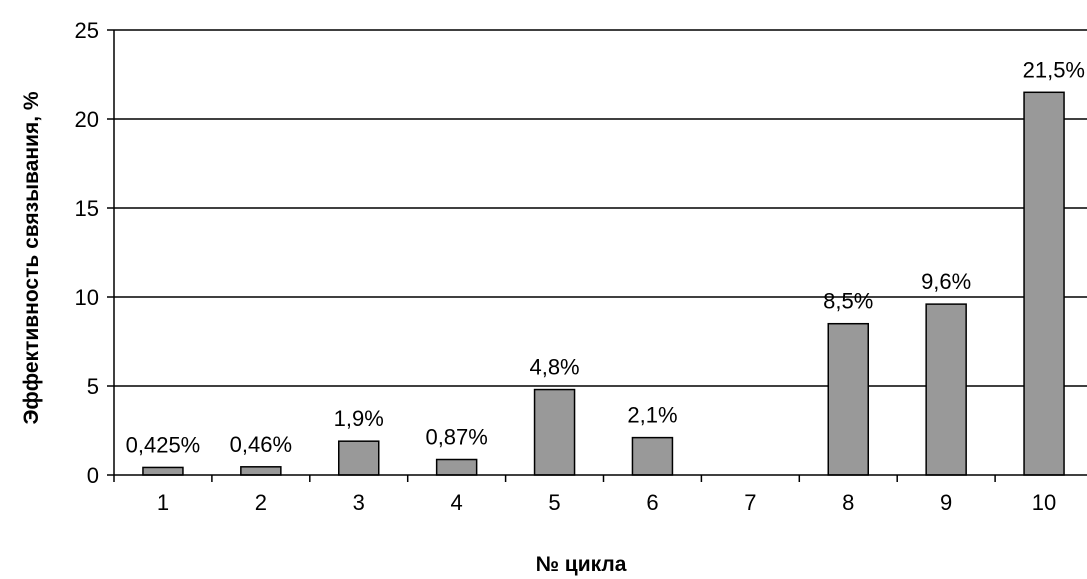  What do you see at coordinates (93, 386) in the screenshot?
I see `y-tick-label: 5` at bounding box center [93, 386].